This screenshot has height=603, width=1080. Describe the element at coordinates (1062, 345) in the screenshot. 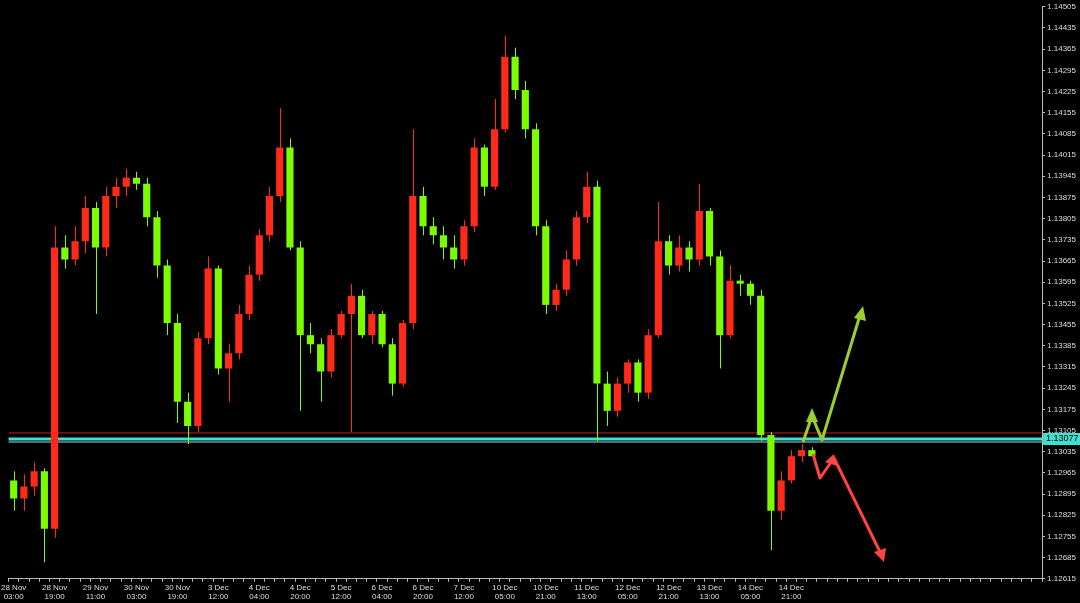

I see `y-tick-label: 1.13385` at that location.